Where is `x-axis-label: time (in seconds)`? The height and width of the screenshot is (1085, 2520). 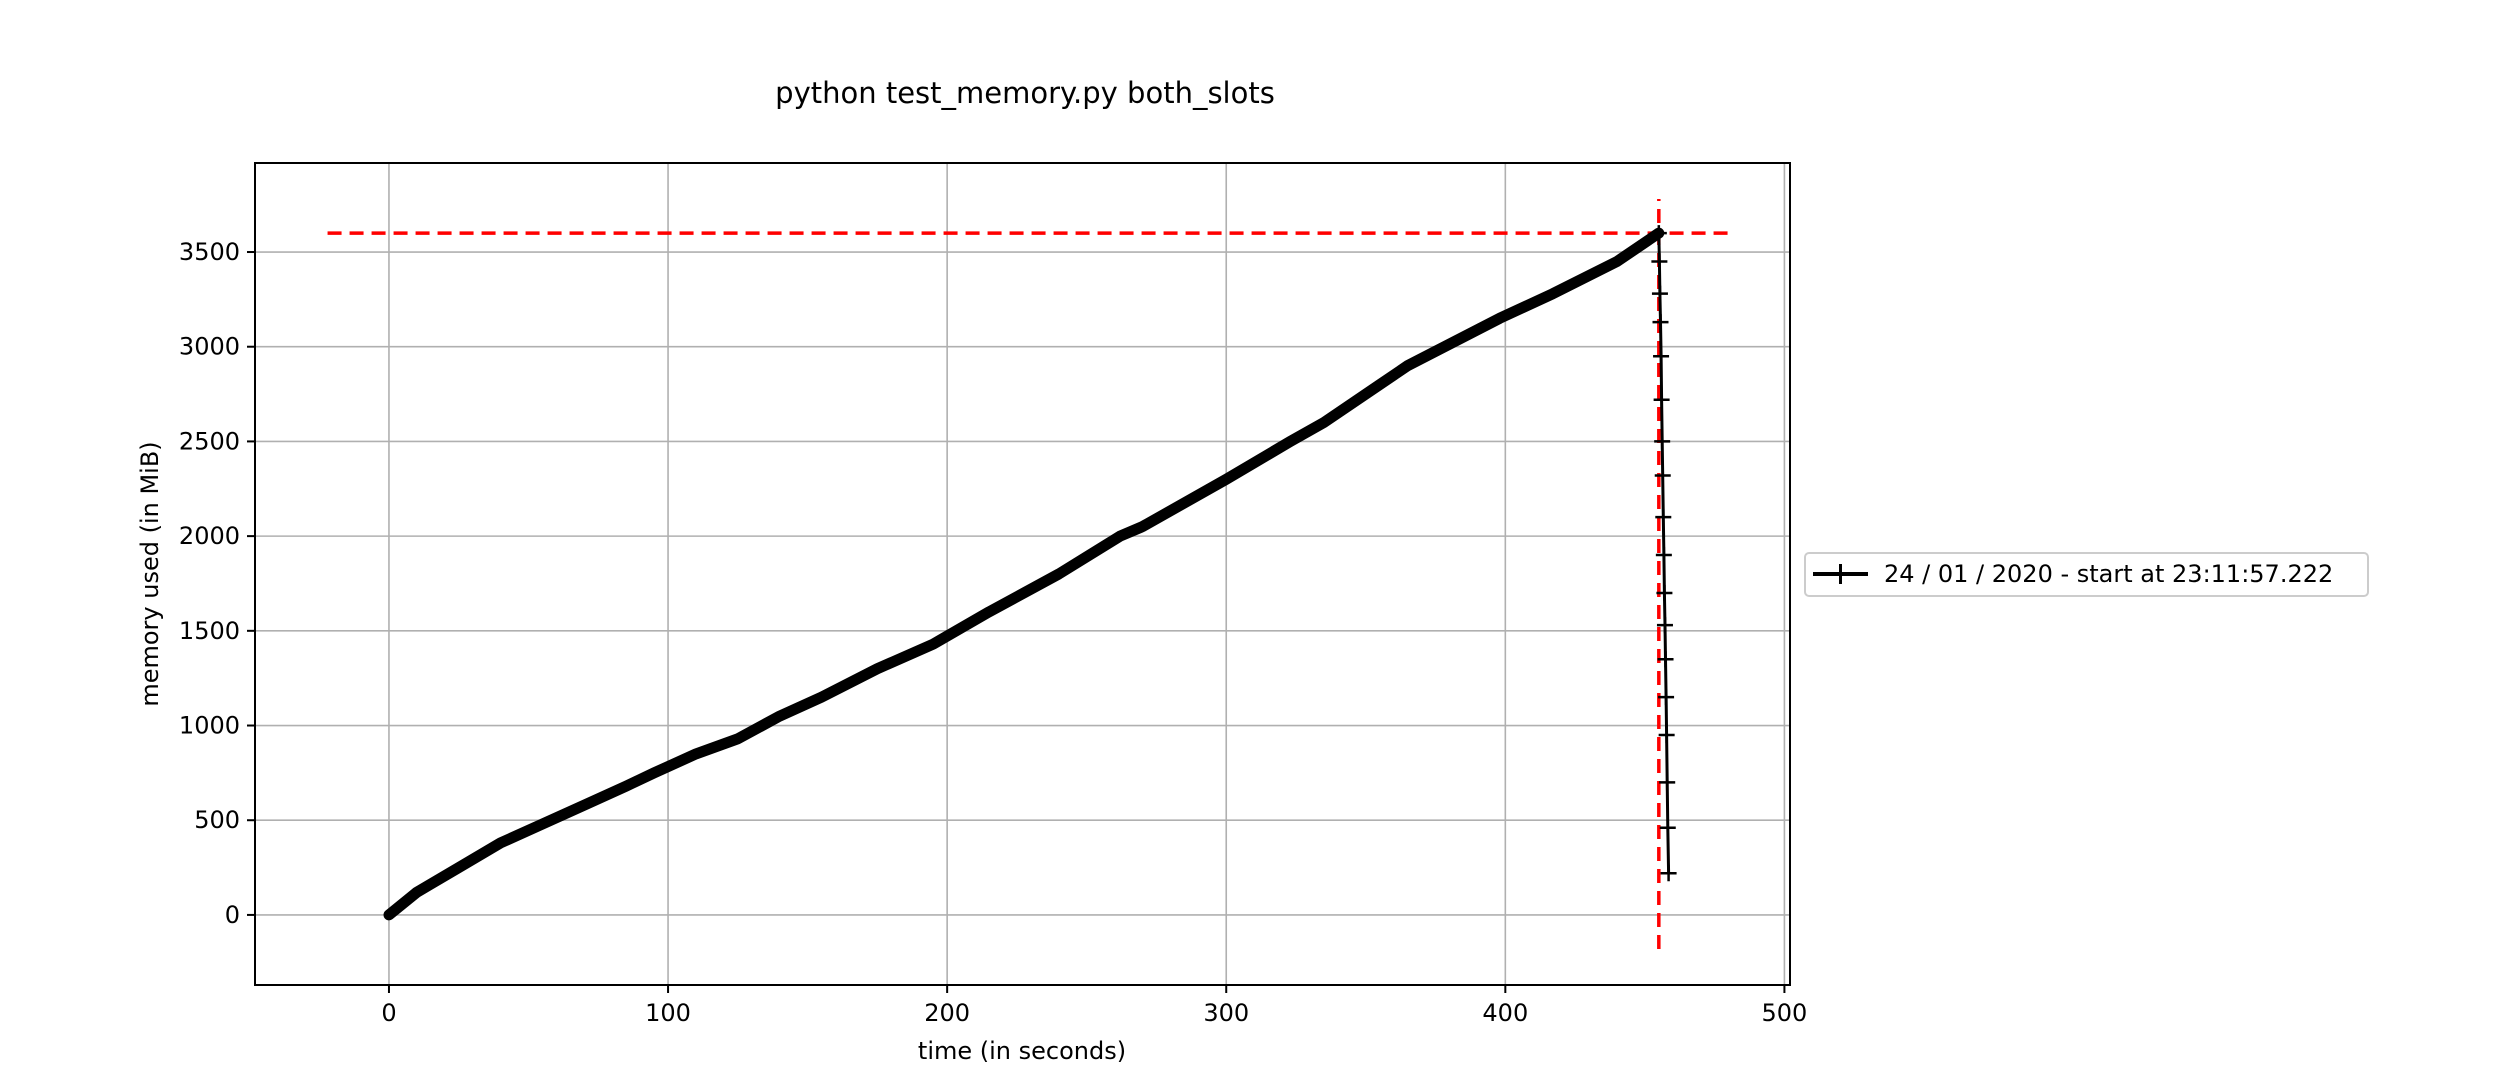
x-axis-label: time (in seconds) is located at coordinates (1022, 1051).